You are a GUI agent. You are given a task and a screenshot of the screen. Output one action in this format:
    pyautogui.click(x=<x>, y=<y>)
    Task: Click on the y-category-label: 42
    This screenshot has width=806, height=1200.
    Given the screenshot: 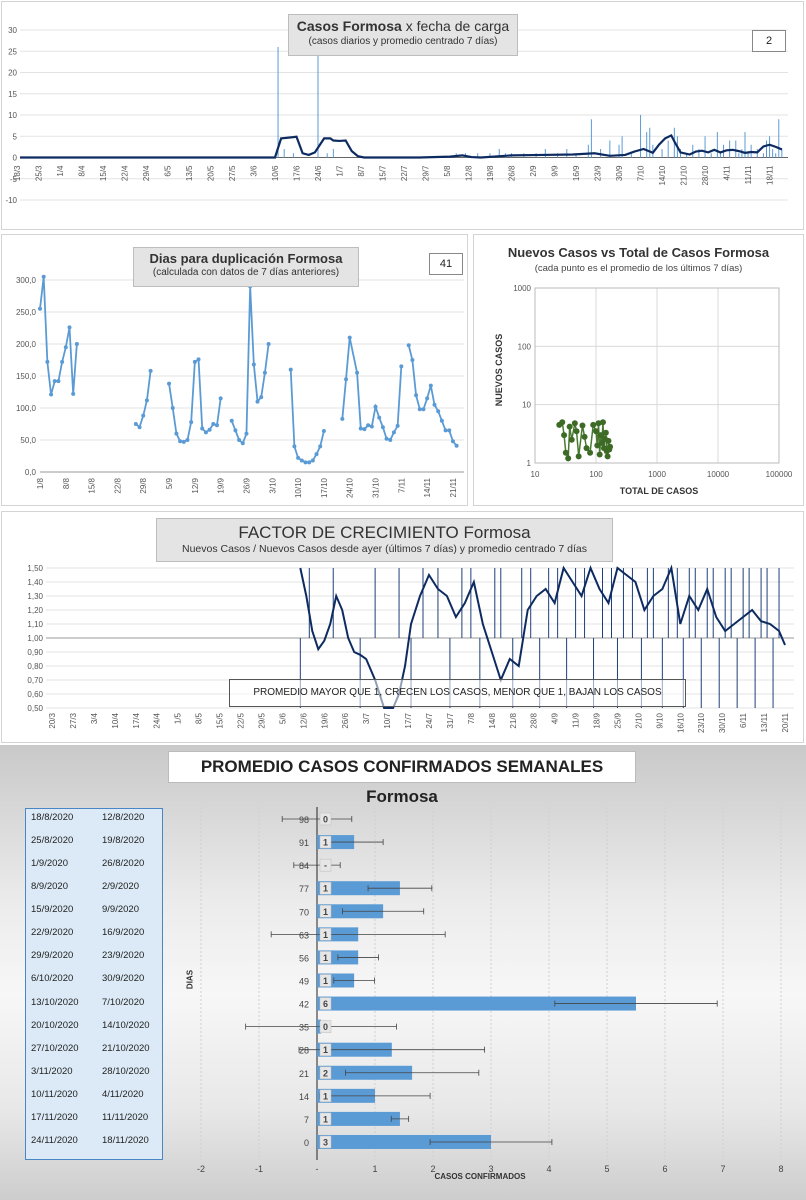 What is the action you would take?
    pyautogui.click(x=304, y=1005)
    